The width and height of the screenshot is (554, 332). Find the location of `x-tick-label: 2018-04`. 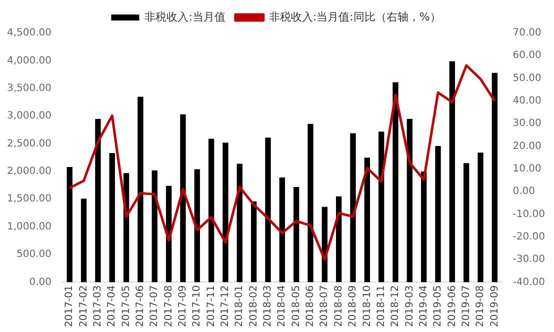

x-tick-label: 2018-04 is located at coordinates (282, 306).